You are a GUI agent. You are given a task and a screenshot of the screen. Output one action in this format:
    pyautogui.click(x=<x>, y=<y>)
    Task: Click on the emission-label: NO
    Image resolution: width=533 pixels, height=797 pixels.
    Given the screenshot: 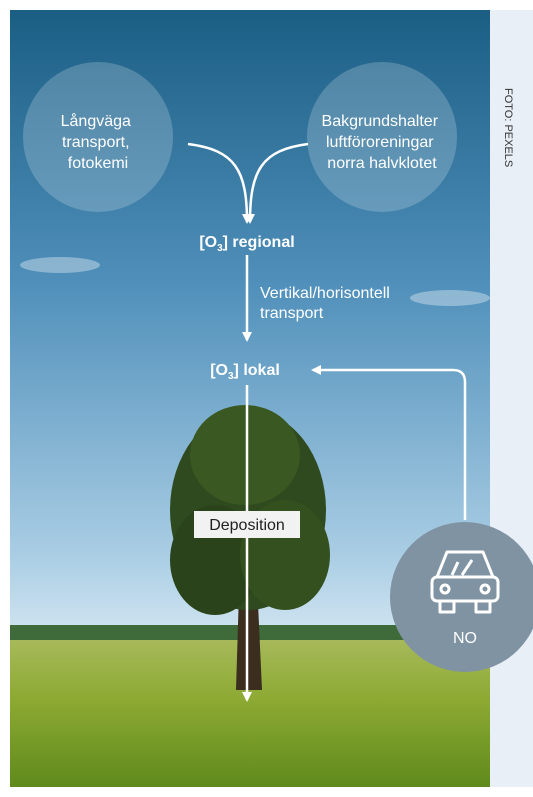 What is the action you would take?
    pyautogui.click(x=465, y=638)
    